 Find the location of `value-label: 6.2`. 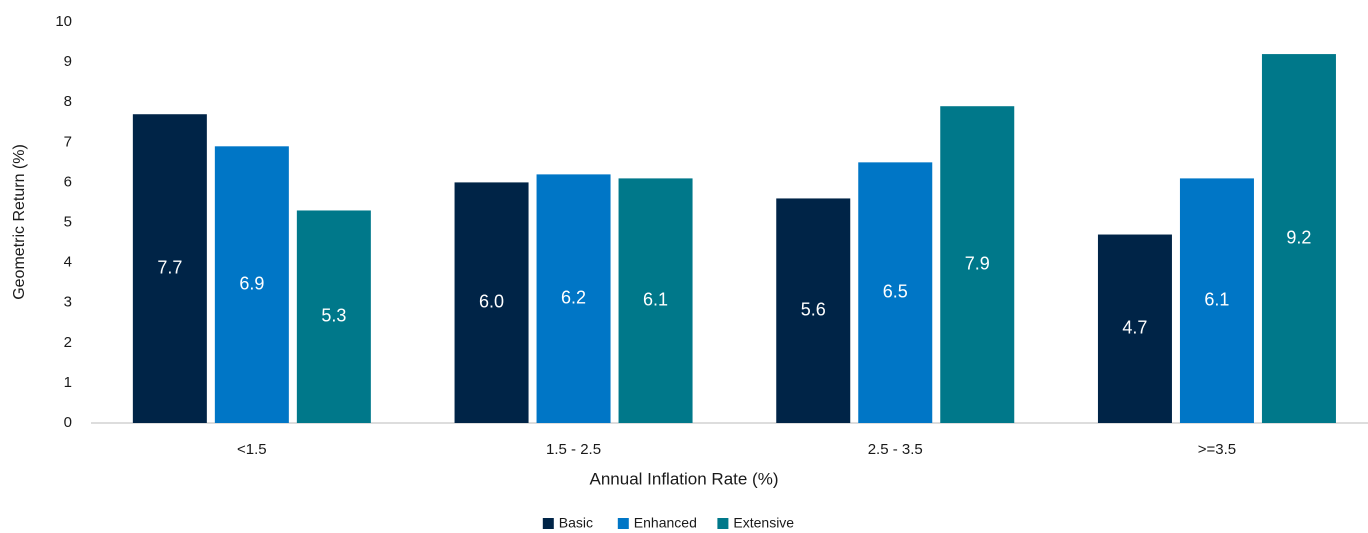

value-label: 6.2 is located at coordinates (573, 297).